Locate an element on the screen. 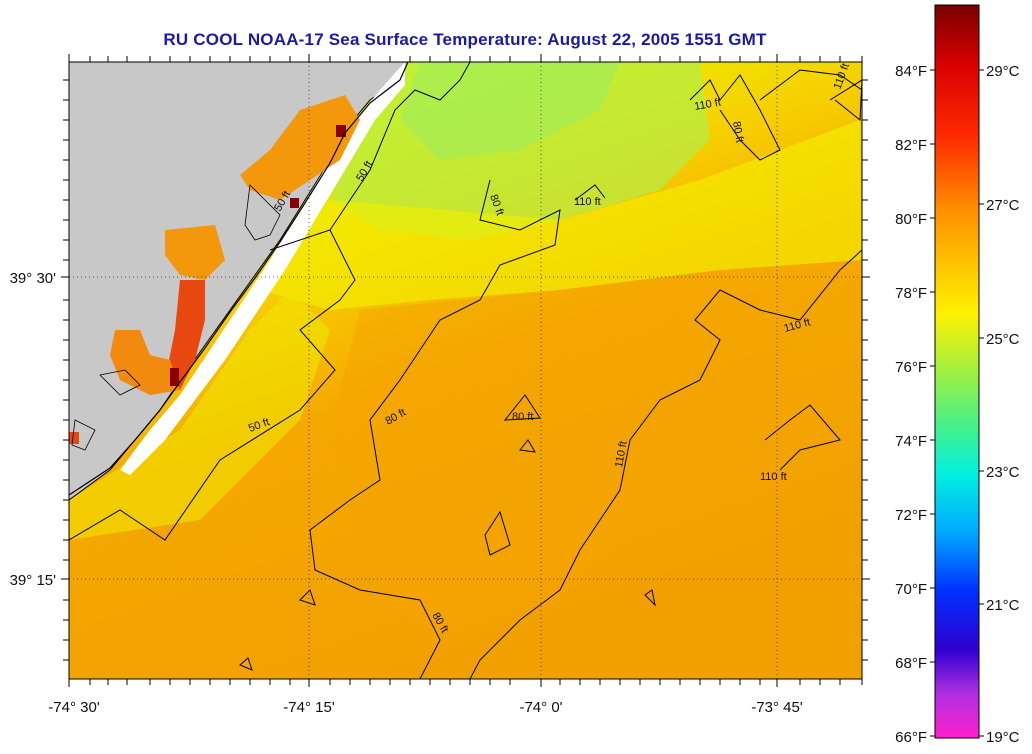 The height and width of the screenshot is (754, 1032). cbar-f-84: 84°F is located at coordinates (911, 71).